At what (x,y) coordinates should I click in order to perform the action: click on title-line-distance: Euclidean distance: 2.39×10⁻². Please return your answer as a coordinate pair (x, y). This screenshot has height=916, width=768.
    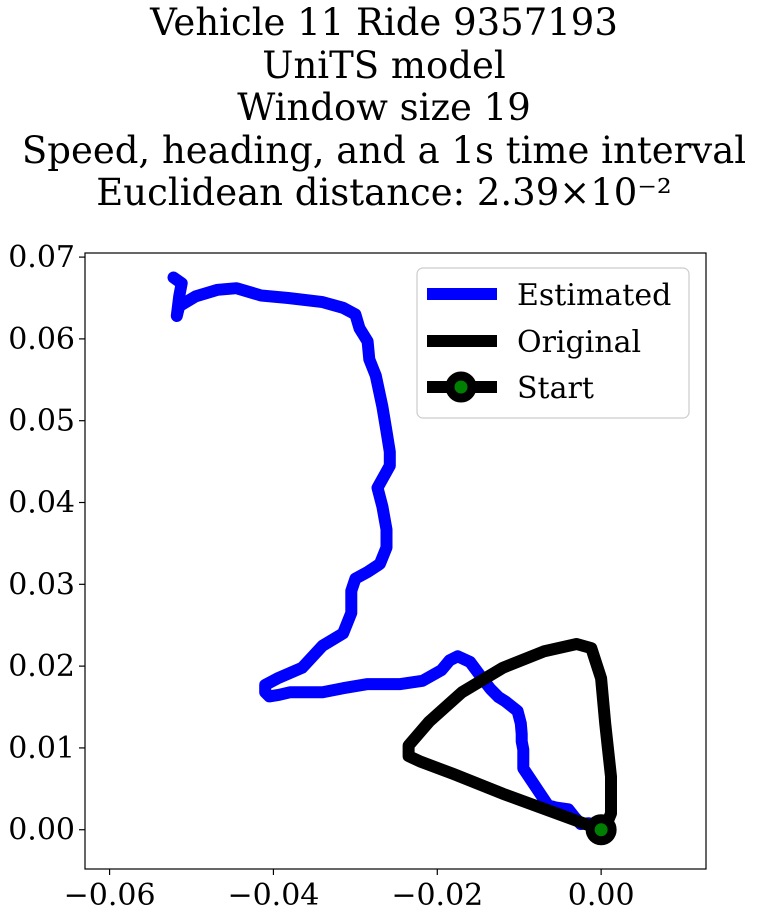
    Looking at the image, I should click on (384, 192).